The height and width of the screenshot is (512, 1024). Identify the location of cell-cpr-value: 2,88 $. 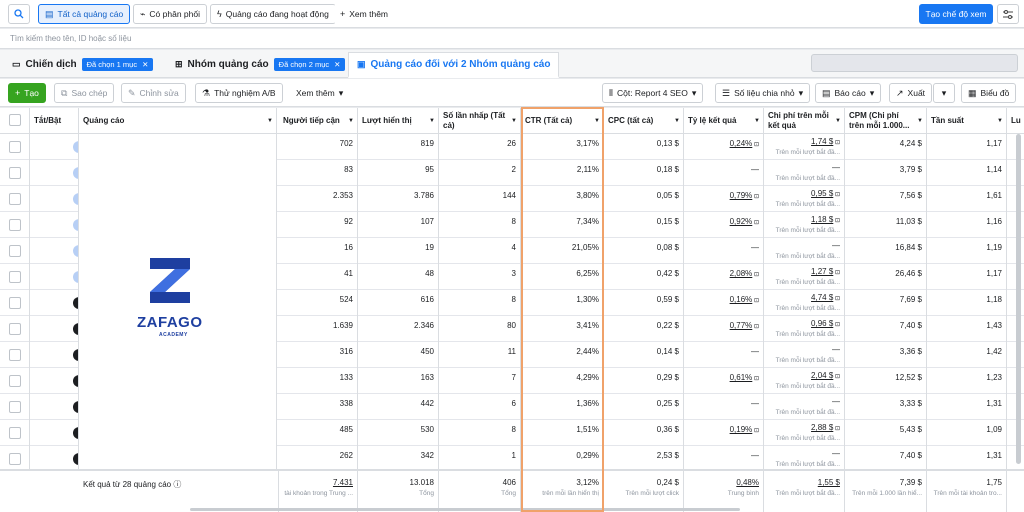
(822, 427).